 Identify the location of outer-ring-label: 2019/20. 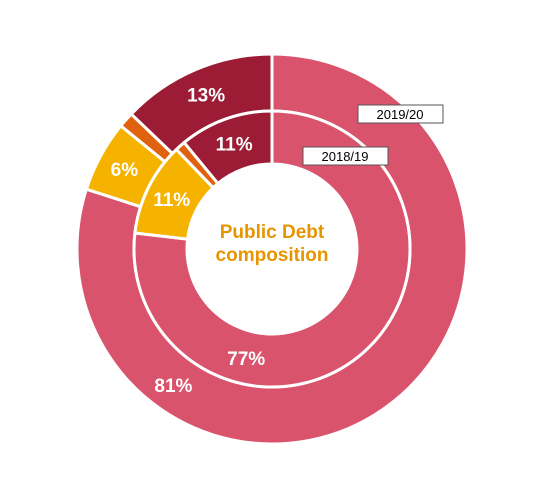
(400, 114).